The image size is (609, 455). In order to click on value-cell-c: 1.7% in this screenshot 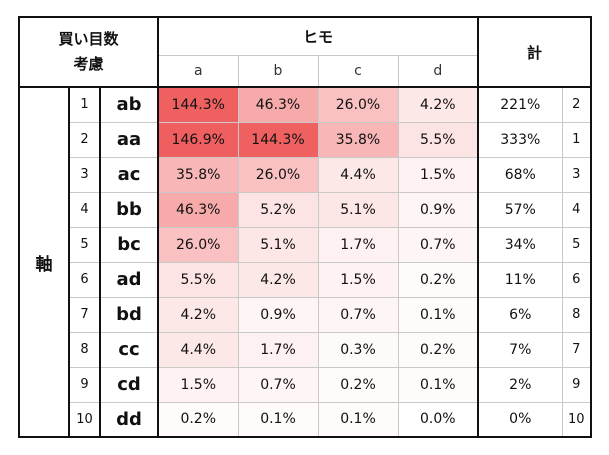, I will do `click(358, 244)`.